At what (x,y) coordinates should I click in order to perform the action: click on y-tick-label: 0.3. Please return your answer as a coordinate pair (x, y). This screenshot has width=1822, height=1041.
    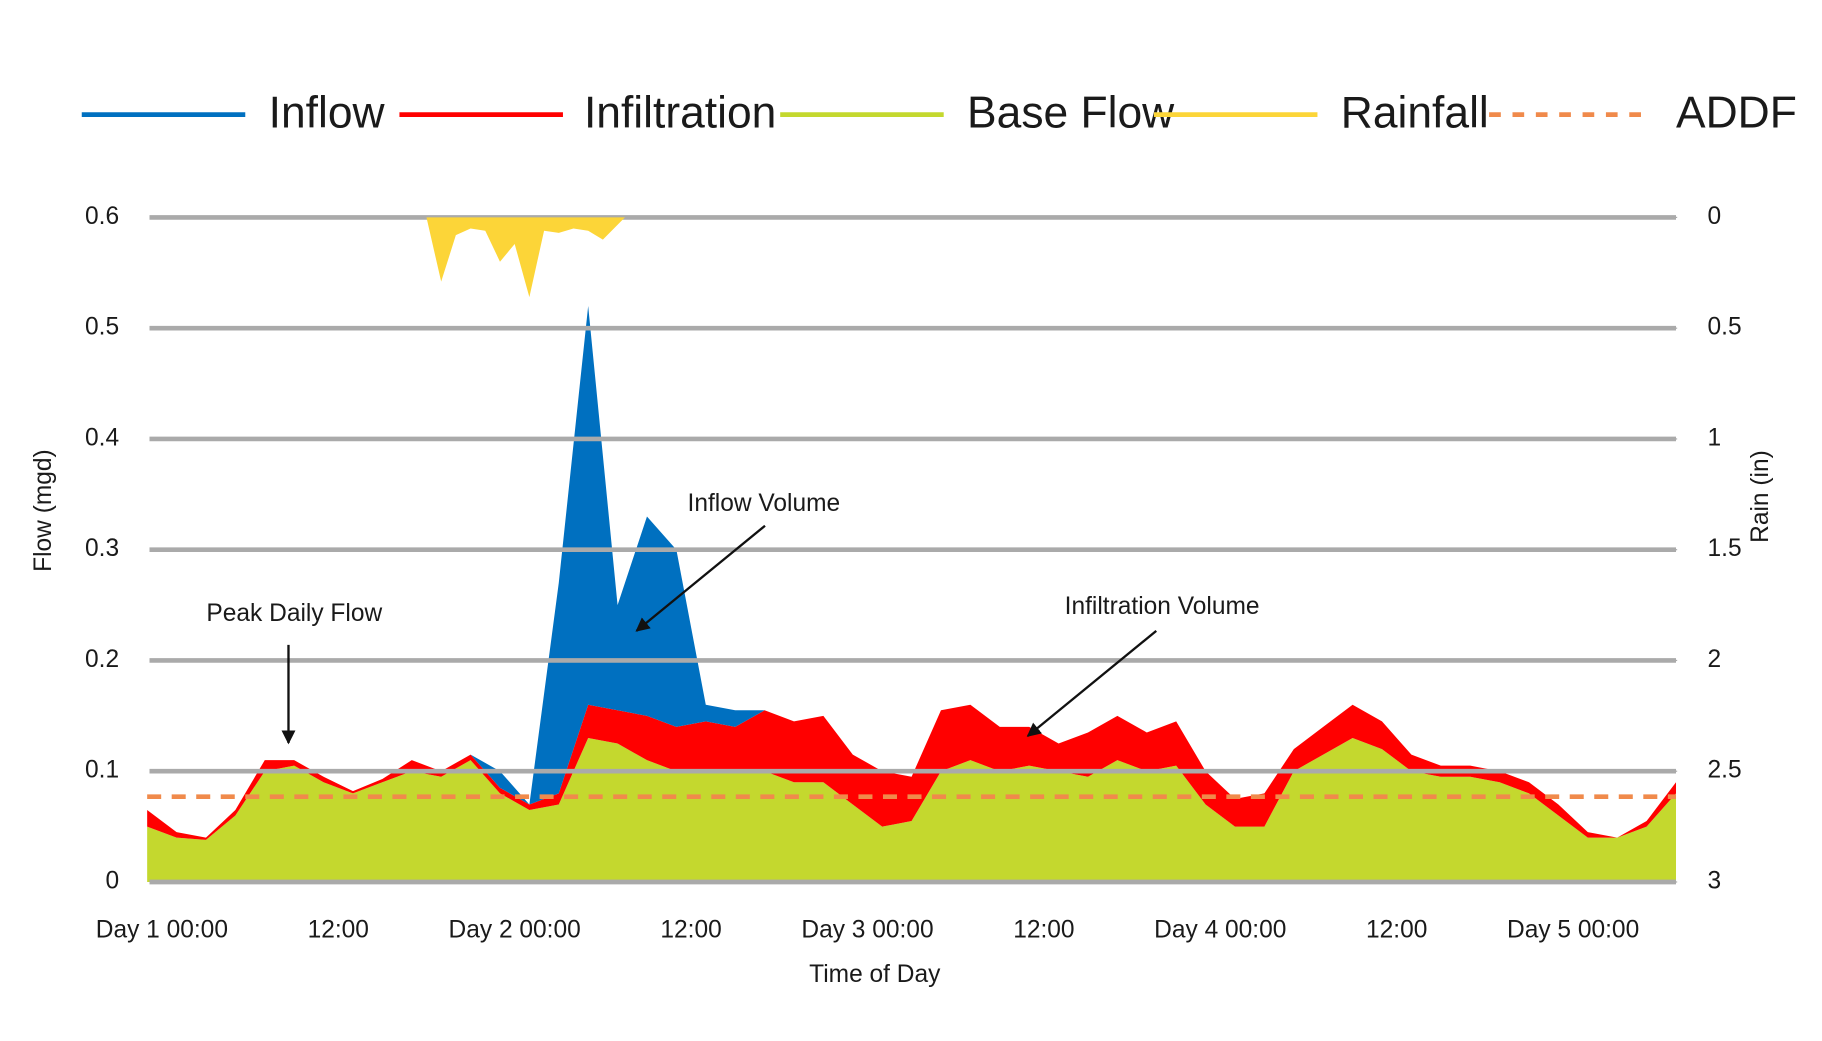
    Looking at the image, I should click on (102, 548).